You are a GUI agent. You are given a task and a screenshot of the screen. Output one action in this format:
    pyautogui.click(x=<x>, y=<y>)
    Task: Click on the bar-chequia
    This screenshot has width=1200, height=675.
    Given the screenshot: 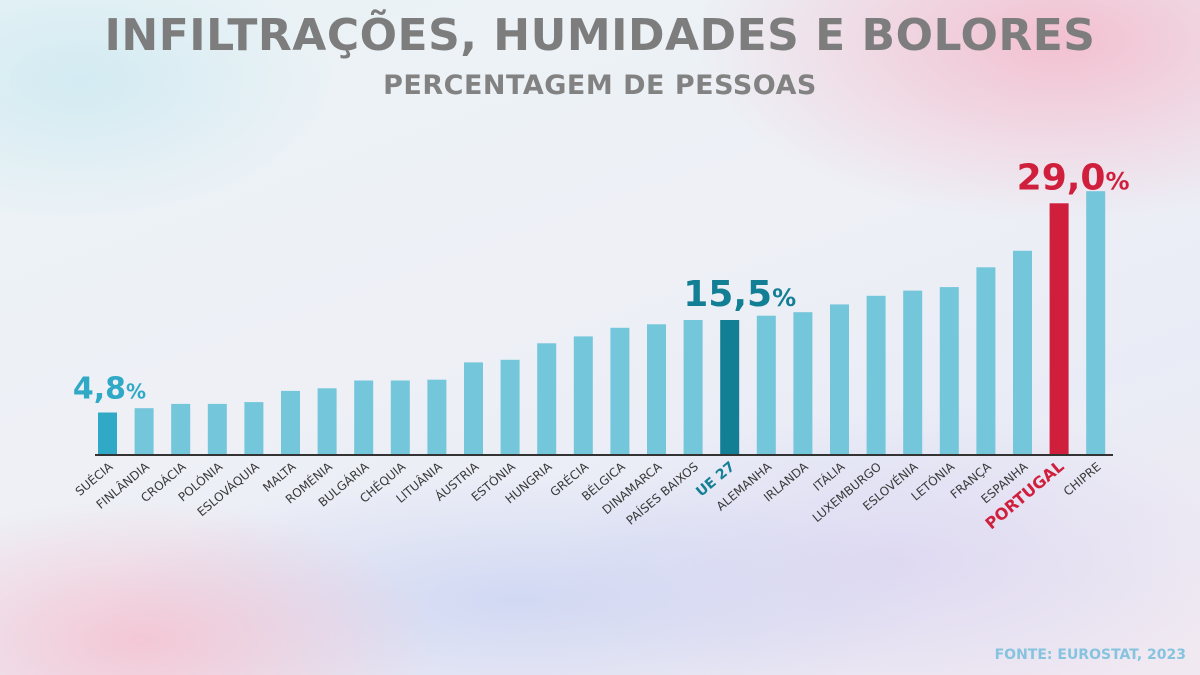 What is the action you would take?
    pyautogui.click(x=400, y=417)
    